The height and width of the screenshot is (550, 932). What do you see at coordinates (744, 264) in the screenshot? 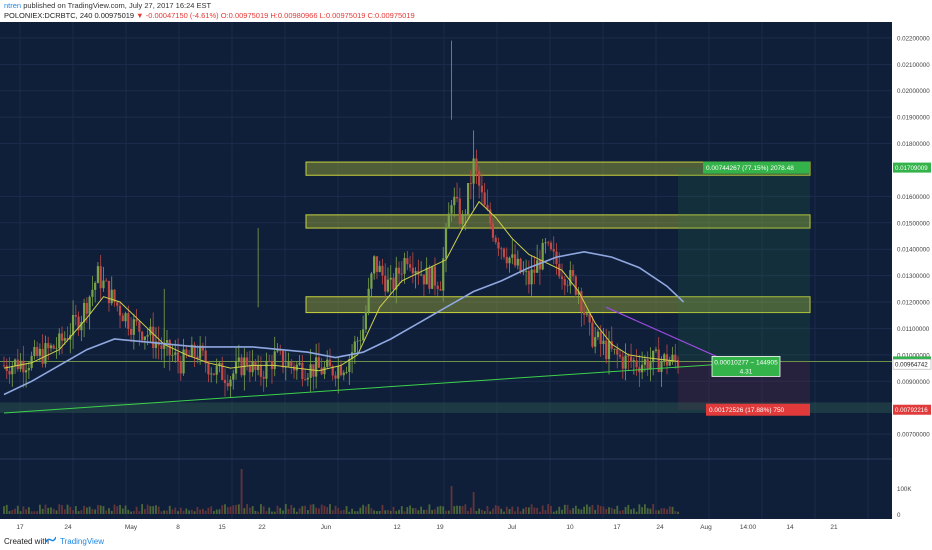
I see `profit-zone` at bounding box center [744, 264].